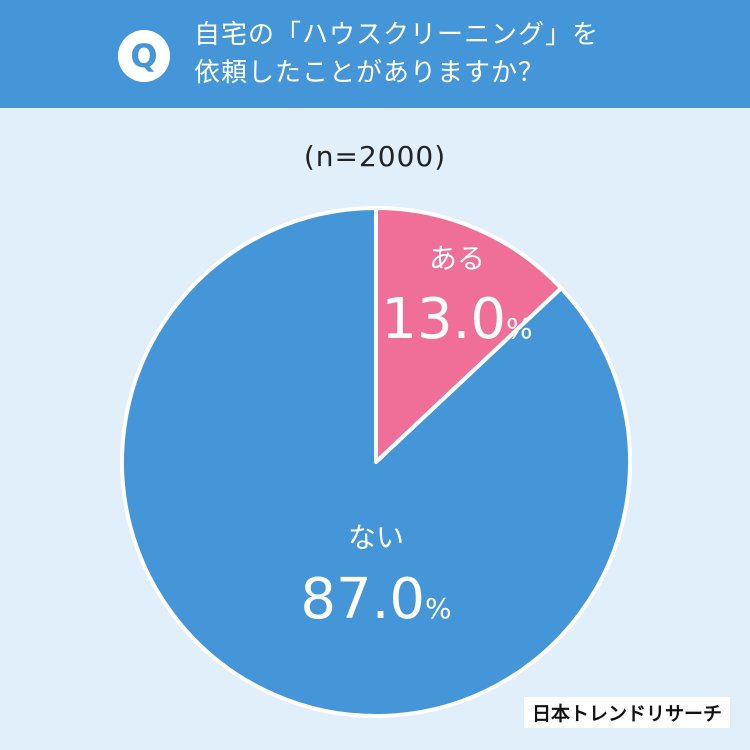 The width and height of the screenshot is (750, 750). Describe the element at coordinates (397, 35) in the screenshot. I see `question-line-1: 自宅の「ハウスクリーニング」を` at that location.